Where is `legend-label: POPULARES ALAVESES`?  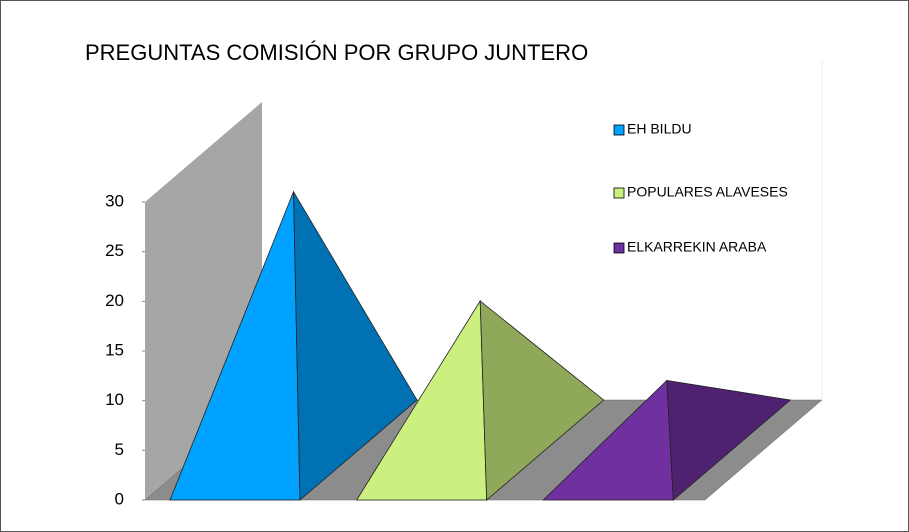
legend-label: POPULARES ALAVESES is located at coordinates (707, 192).